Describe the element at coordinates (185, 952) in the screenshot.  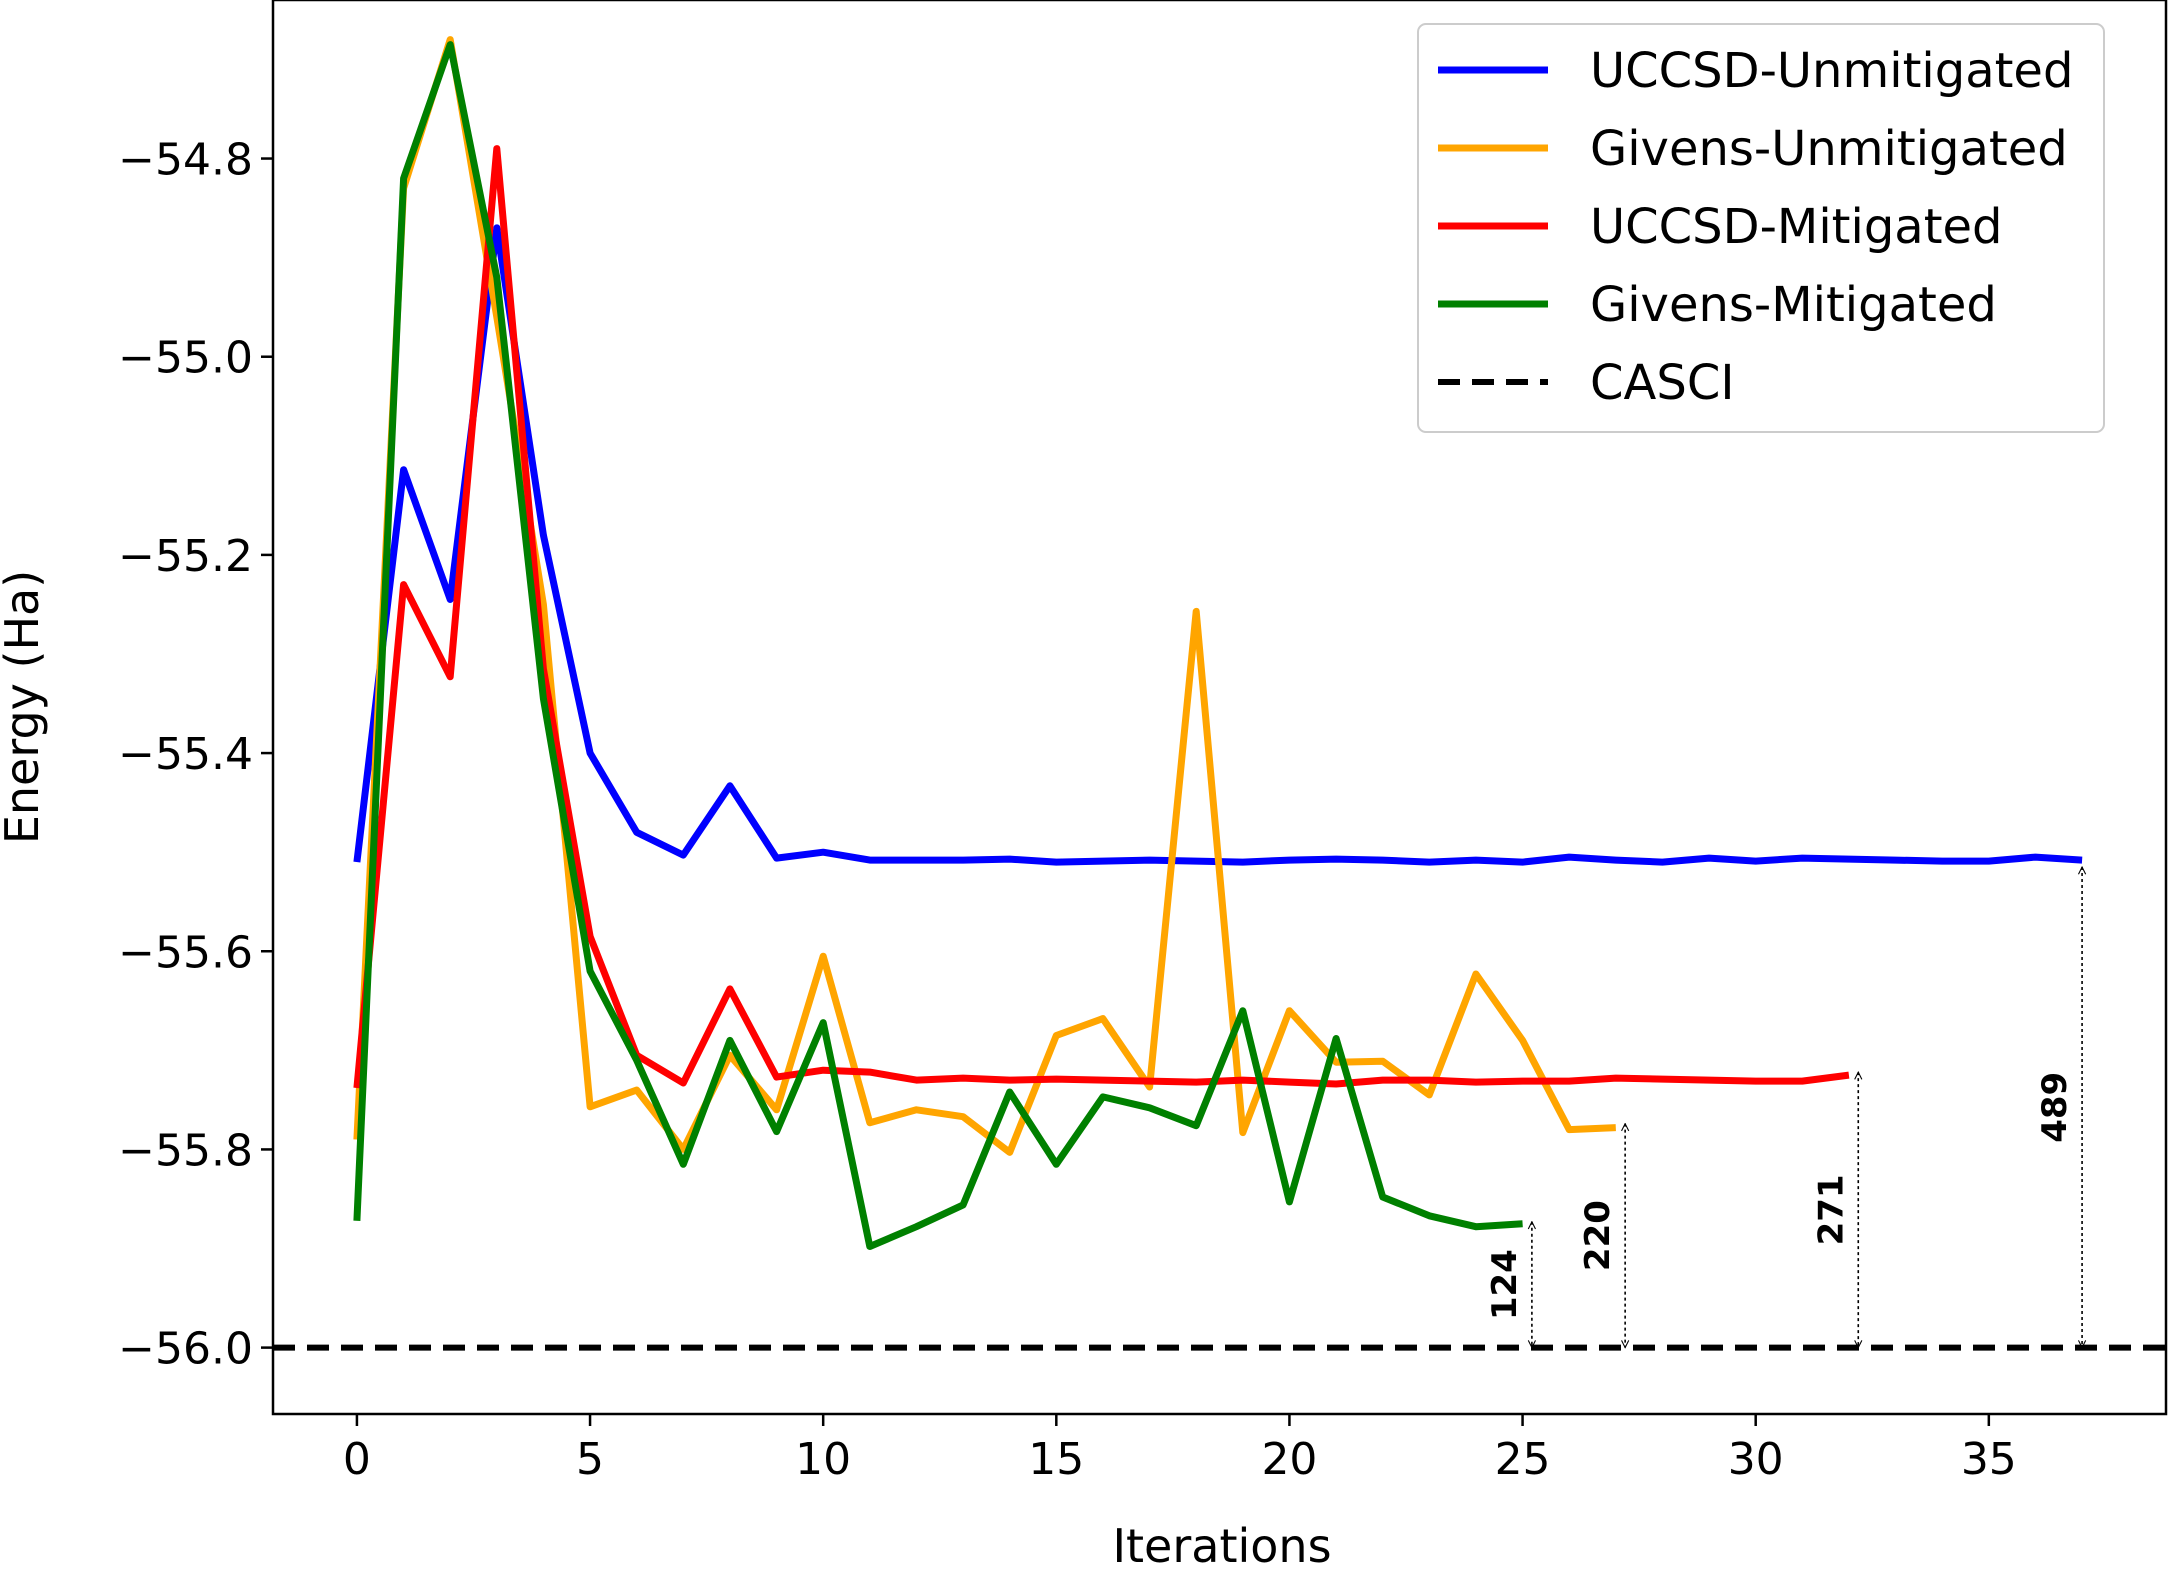
I see `y-tick-label: −55.6` at that location.